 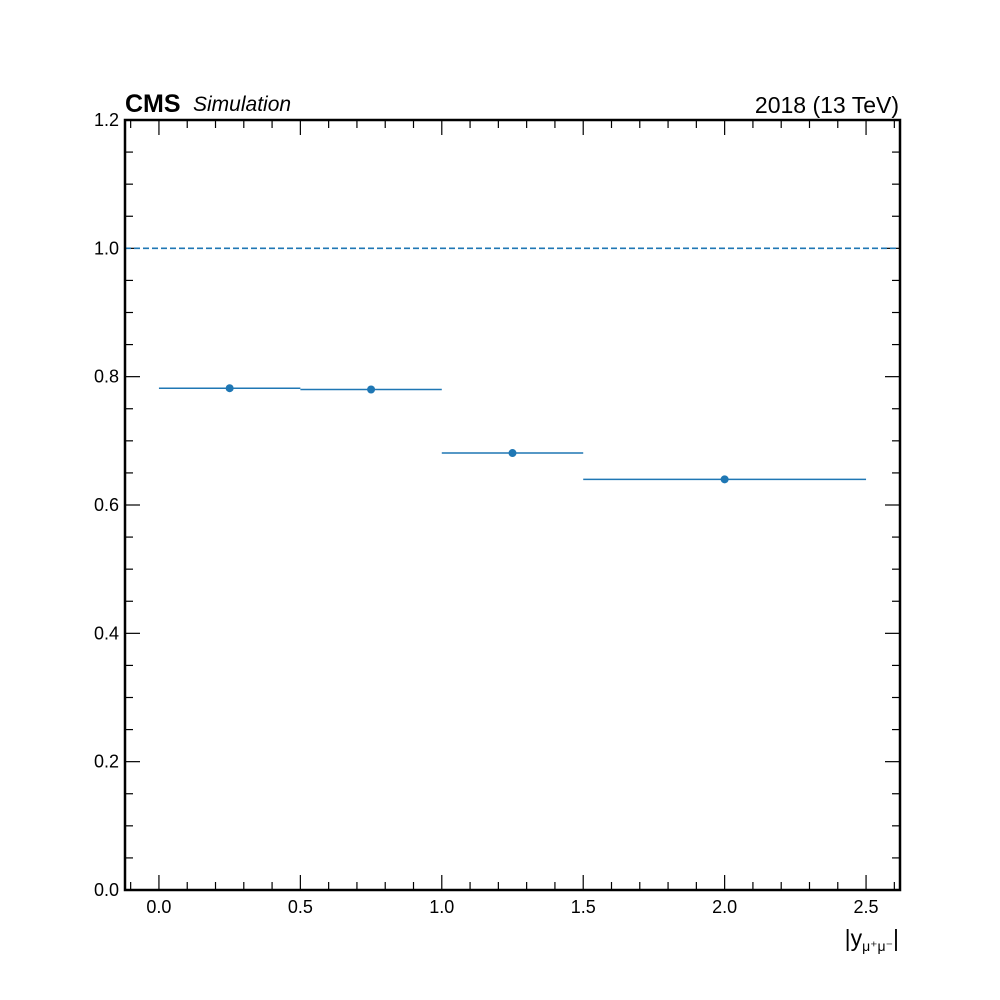 What do you see at coordinates (877, 946) in the screenshot?
I see `x-axis-title-subscript: μ⁺μ⁻` at bounding box center [877, 946].